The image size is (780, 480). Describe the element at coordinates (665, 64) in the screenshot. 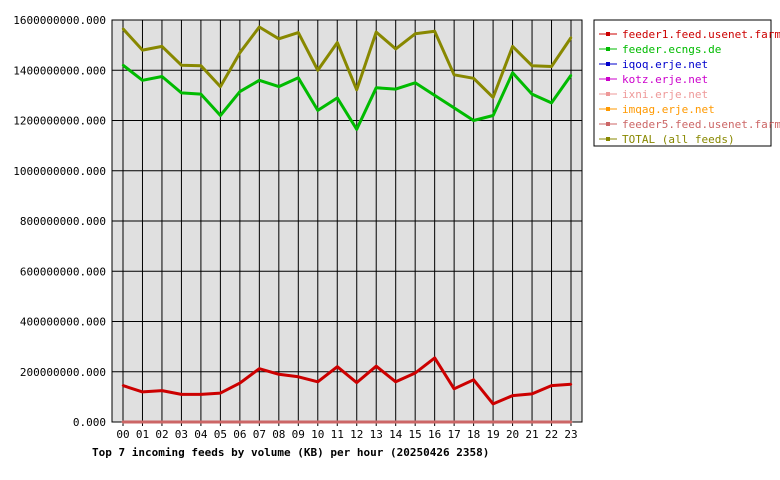

I see `legend-label: iqoq.erje.net` at that location.